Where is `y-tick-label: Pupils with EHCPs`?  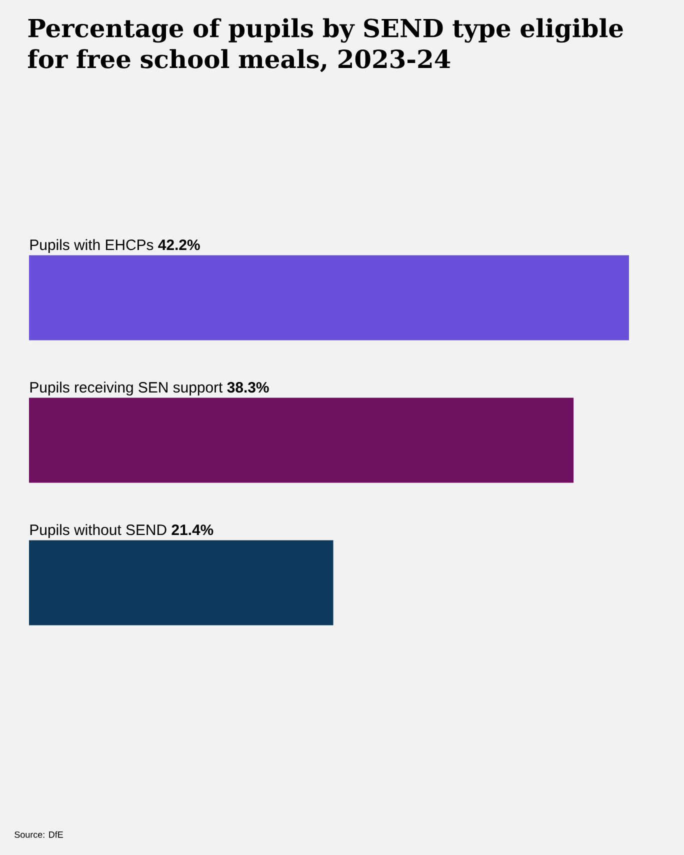
y-tick-label: Pupils with EHCPs is located at coordinates (92, 246).